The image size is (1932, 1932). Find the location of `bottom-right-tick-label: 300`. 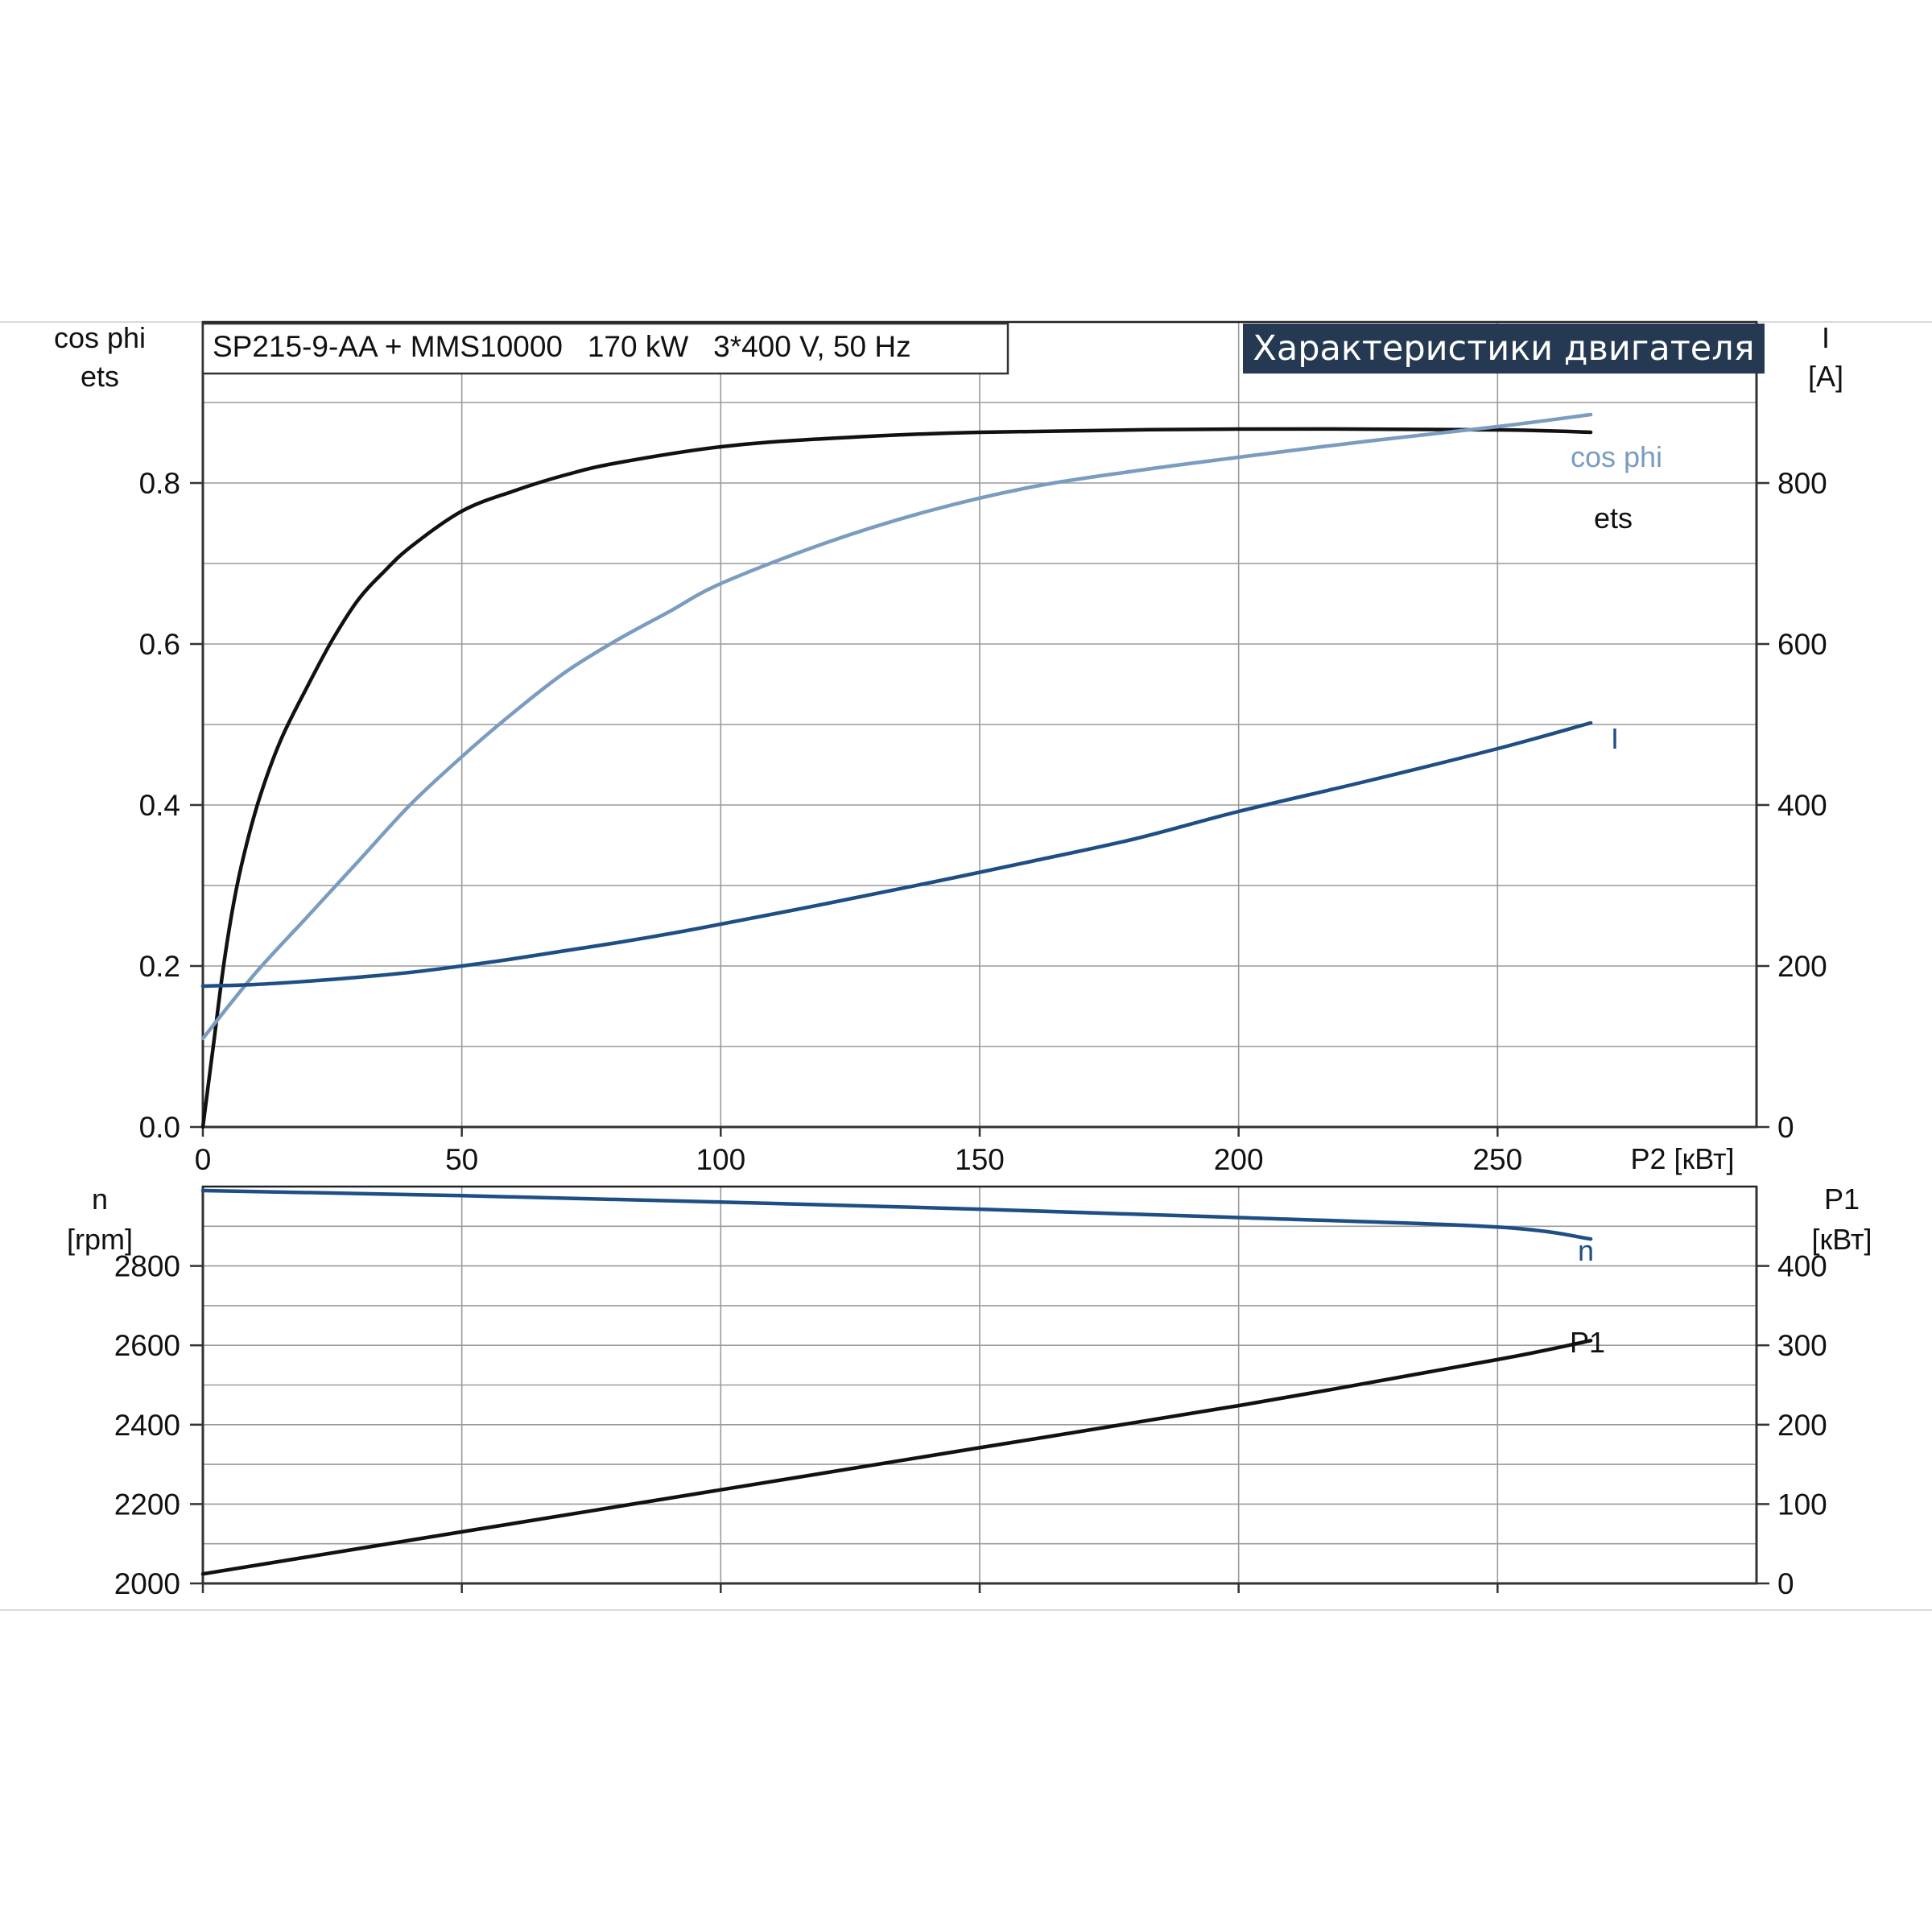

bottom-right-tick-label: 300 is located at coordinates (1802, 1345).